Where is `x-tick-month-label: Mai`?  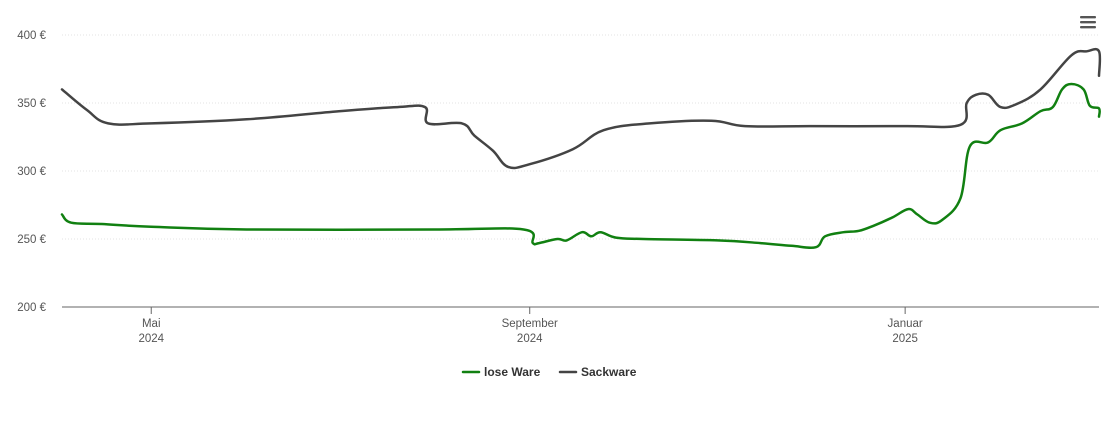
x-tick-month-label: Mai is located at coordinates (151, 324).